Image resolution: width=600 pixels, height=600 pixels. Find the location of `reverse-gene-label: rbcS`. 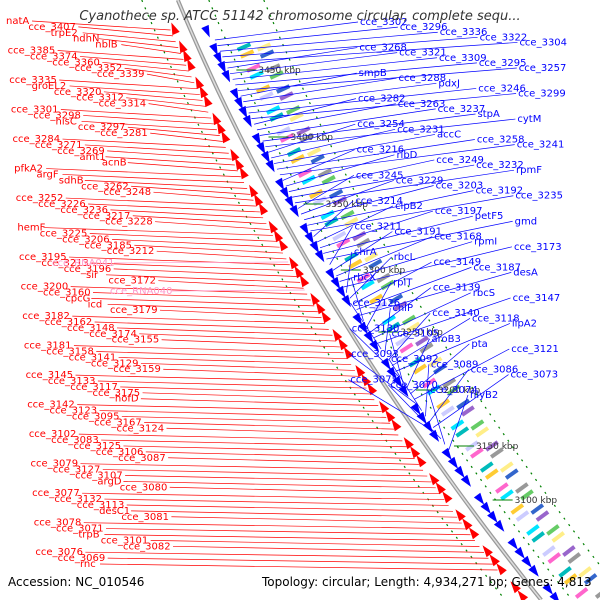

reverse-gene-label: rbcS is located at coordinates (484, 293).